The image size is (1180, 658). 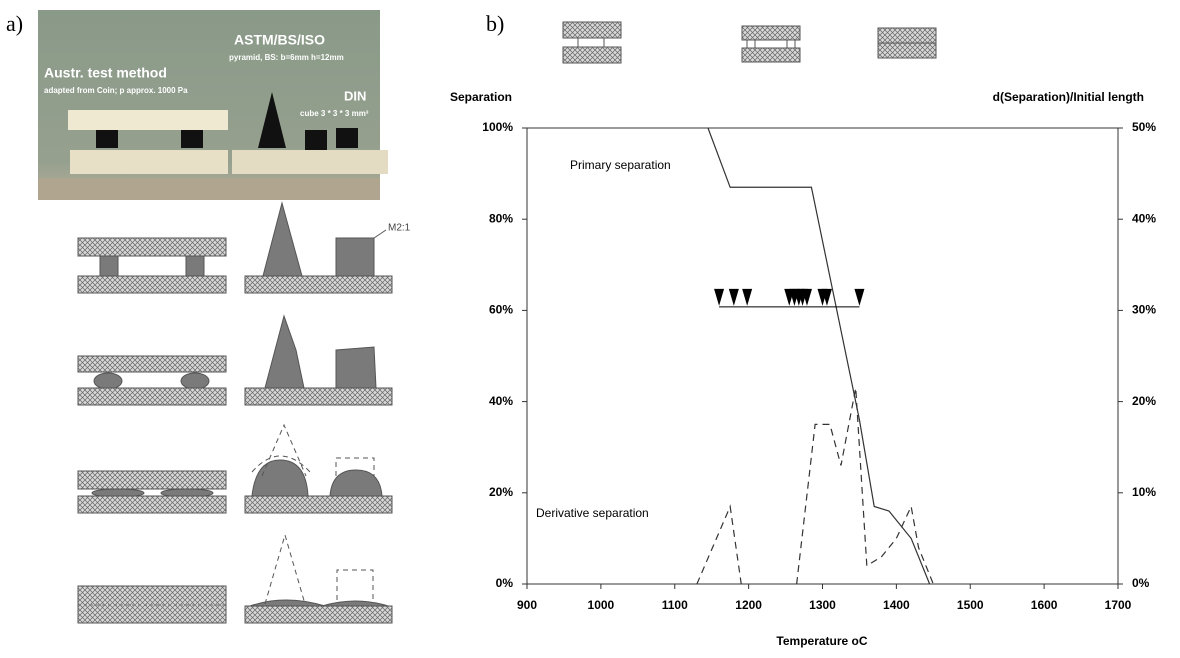 I want to click on y2-tick-label: 0%, so click(x=1141, y=583).